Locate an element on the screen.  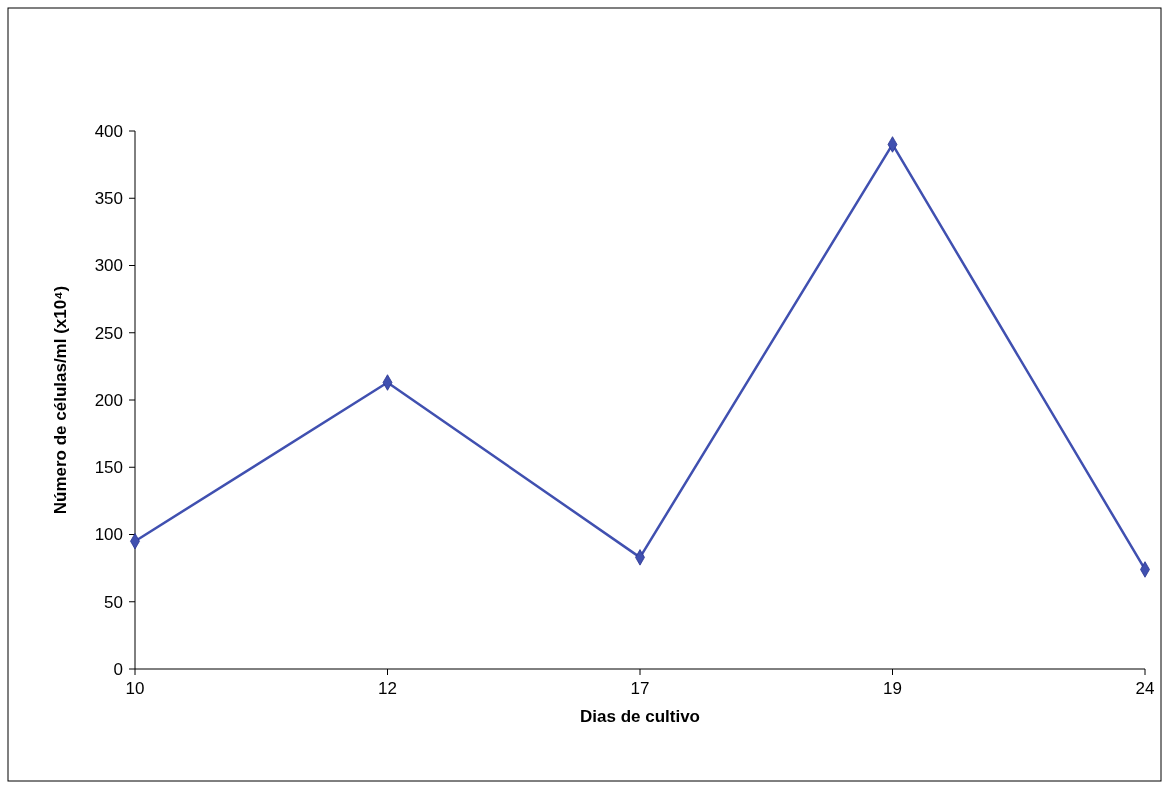
x-tick-label: 17 is located at coordinates (640, 688).